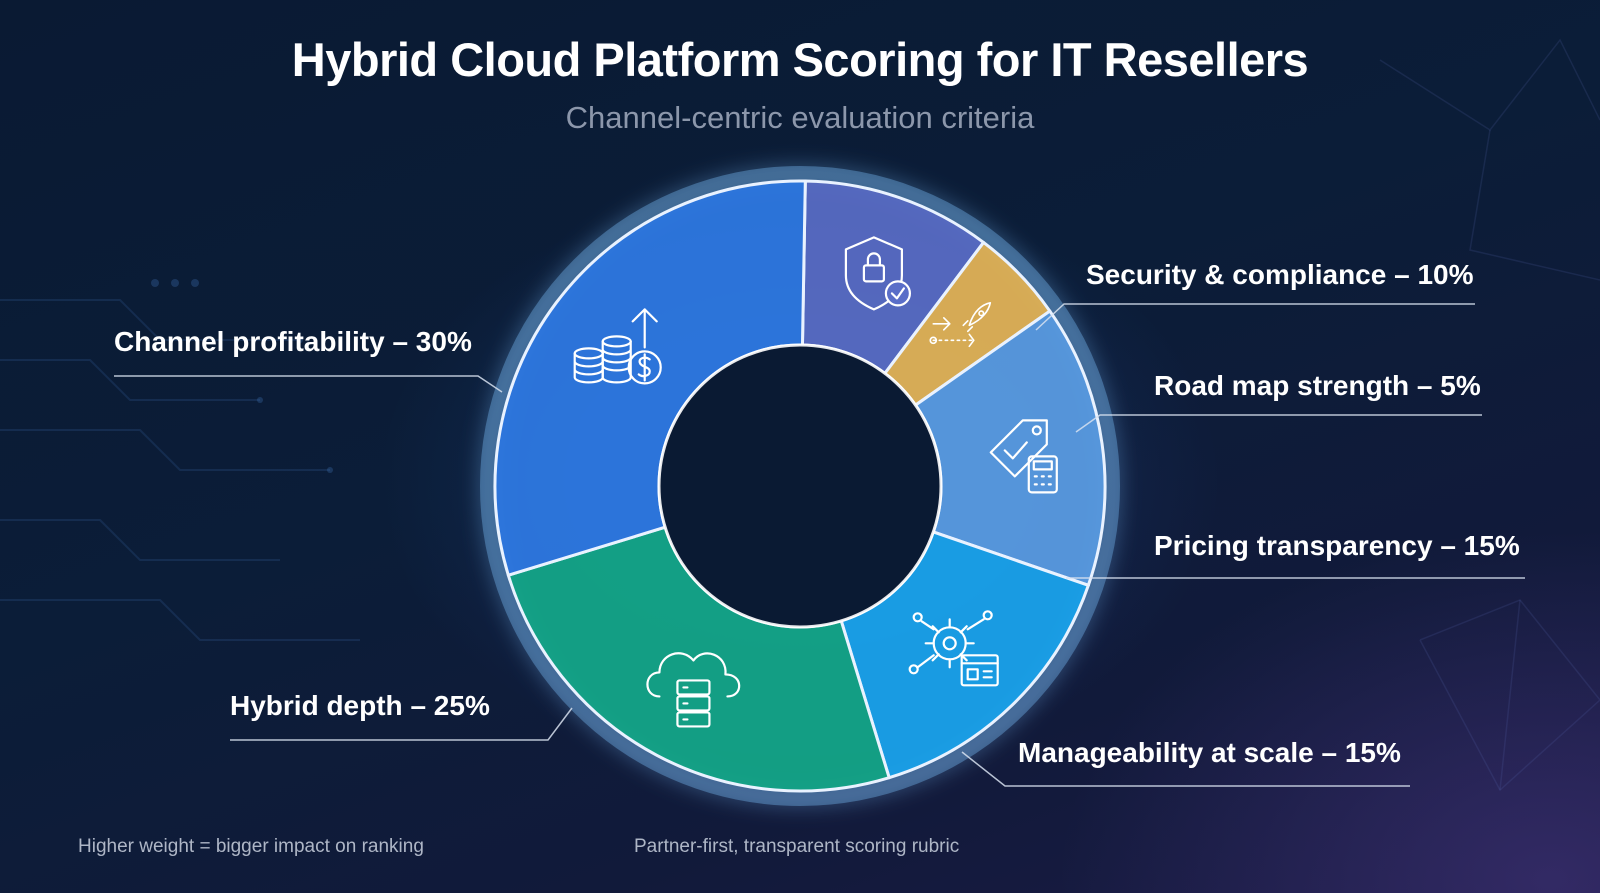 The height and width of the screenshot is (893, 1600). I want to click on leader-line-security-and-compliance, so click(1255, 317).